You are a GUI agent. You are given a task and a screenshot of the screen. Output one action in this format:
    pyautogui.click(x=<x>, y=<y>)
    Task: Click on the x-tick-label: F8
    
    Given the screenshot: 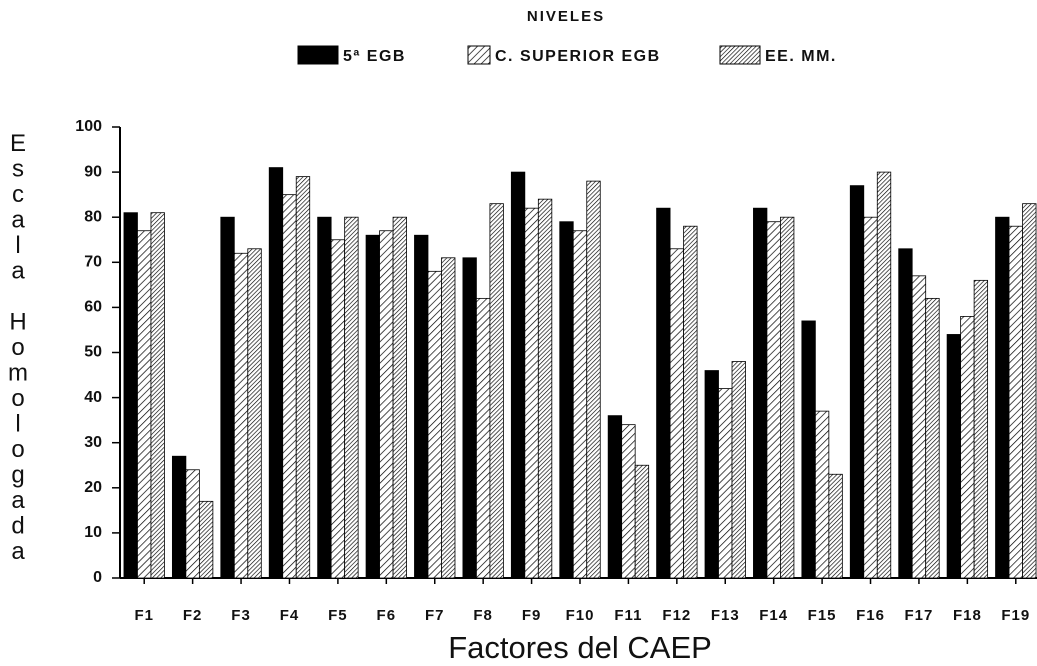 What is the action you would take?
    pyautogui.click(x=483, y=615)
    